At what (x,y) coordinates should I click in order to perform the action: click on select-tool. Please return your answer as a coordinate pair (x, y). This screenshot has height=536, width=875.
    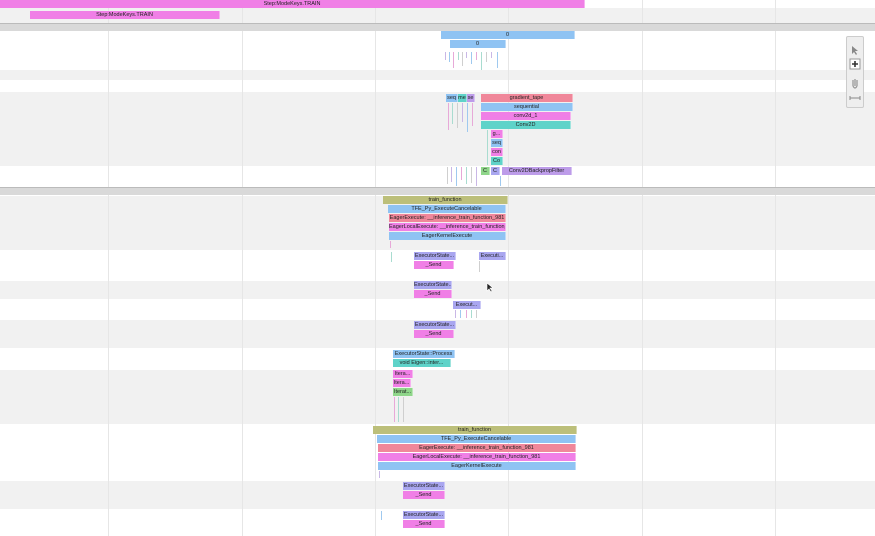
    Looking at the image, I should click on (855, 50).